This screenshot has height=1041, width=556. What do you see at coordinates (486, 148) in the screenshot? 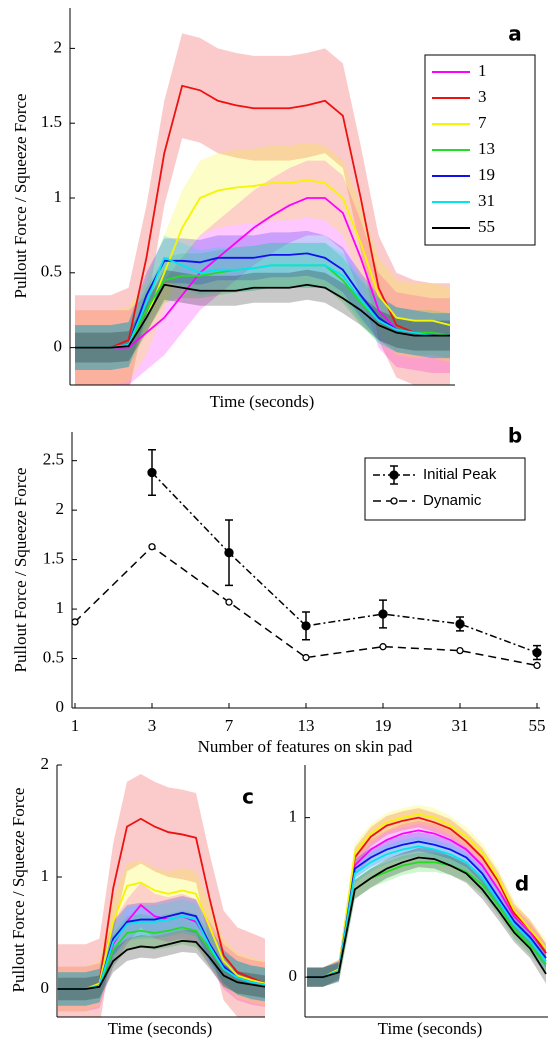
I see `legend-label: 13` at bounding box center [486, 148].